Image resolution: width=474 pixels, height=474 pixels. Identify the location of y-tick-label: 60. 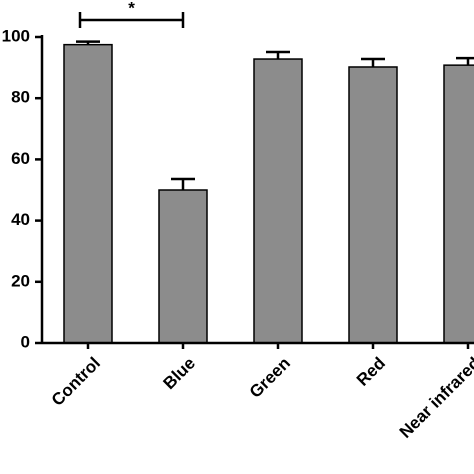
(20, 158).